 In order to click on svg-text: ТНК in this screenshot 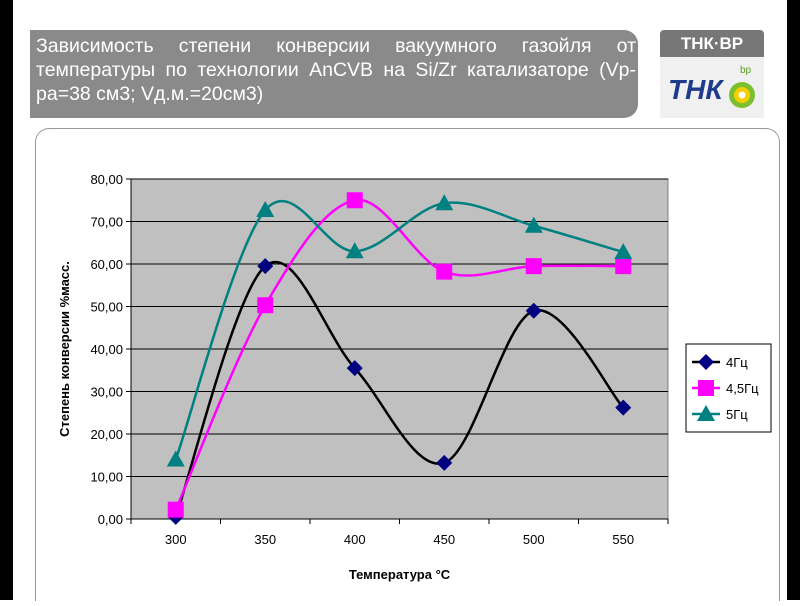, I will do `click(696, 89)`.